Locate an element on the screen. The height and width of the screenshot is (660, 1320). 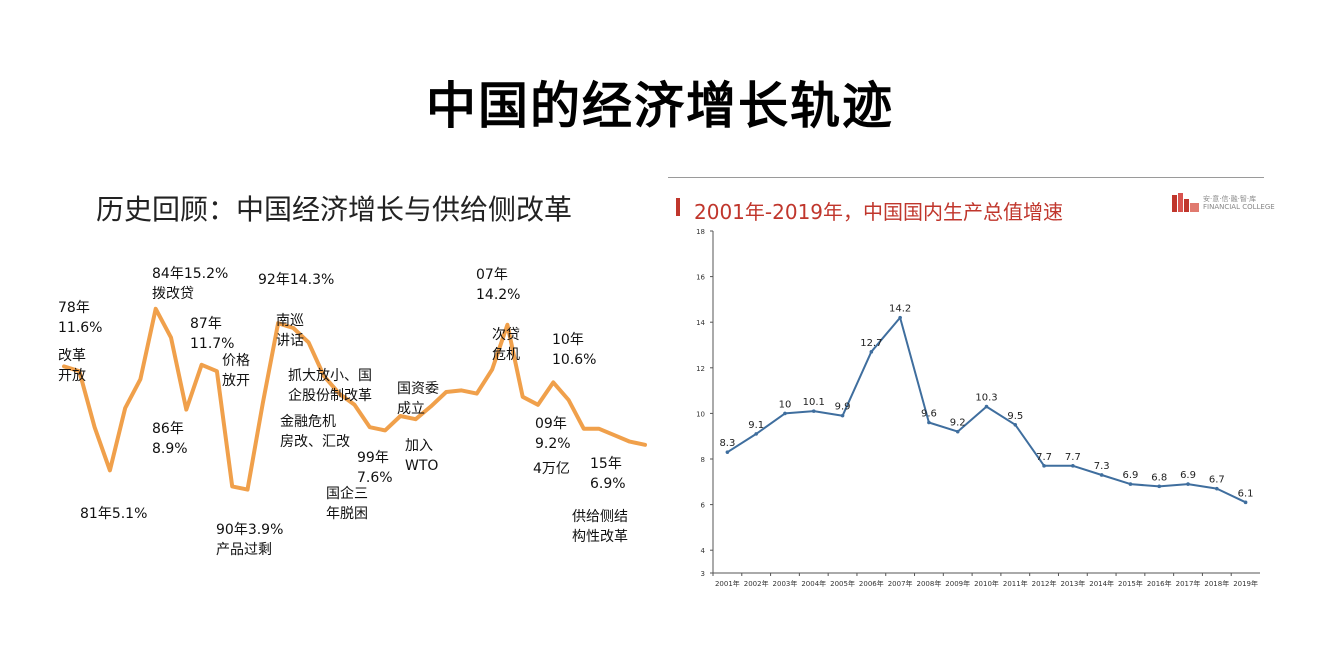
annotation-label: 78年 11.6% is located at coordinates (80, 318).